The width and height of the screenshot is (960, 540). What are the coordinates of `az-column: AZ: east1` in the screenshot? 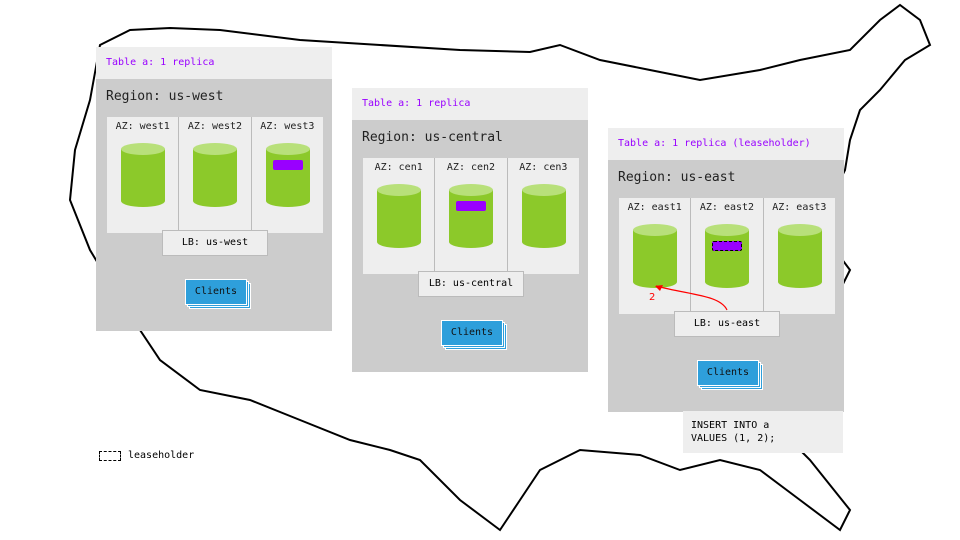 It's located at (655, 256).